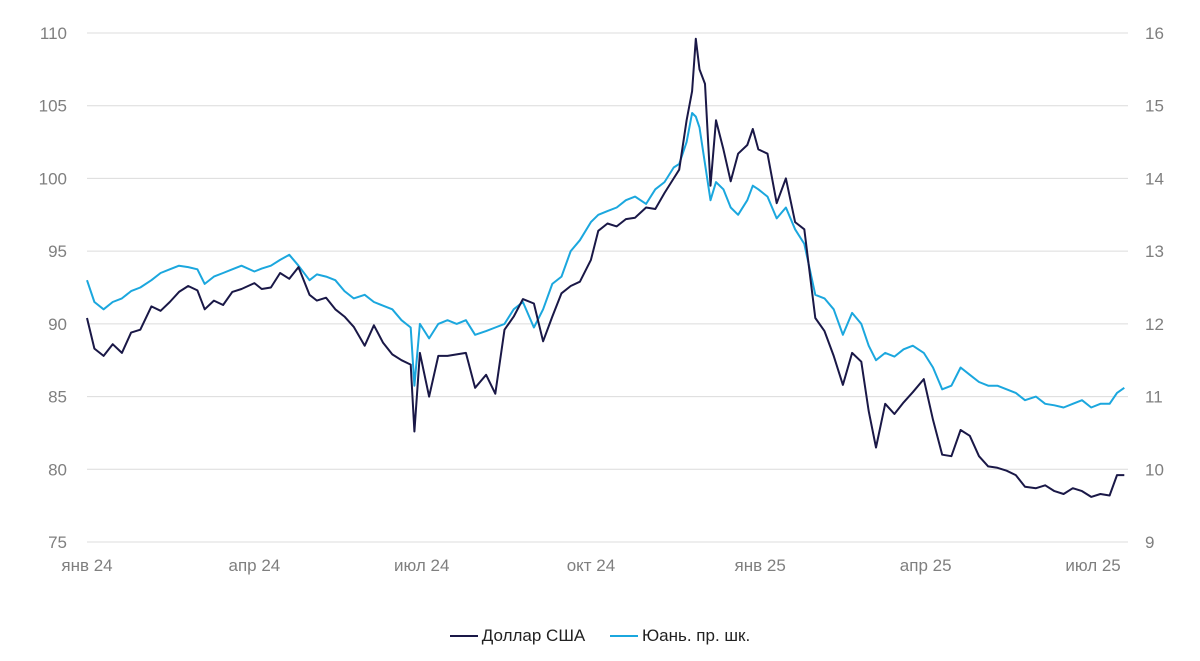 Image resolution: width=1200 pixels, height=661 pixels. I want to click on right-axis-ticks: 9 10 11 12 13 14 15 16, so click(1154, 288).